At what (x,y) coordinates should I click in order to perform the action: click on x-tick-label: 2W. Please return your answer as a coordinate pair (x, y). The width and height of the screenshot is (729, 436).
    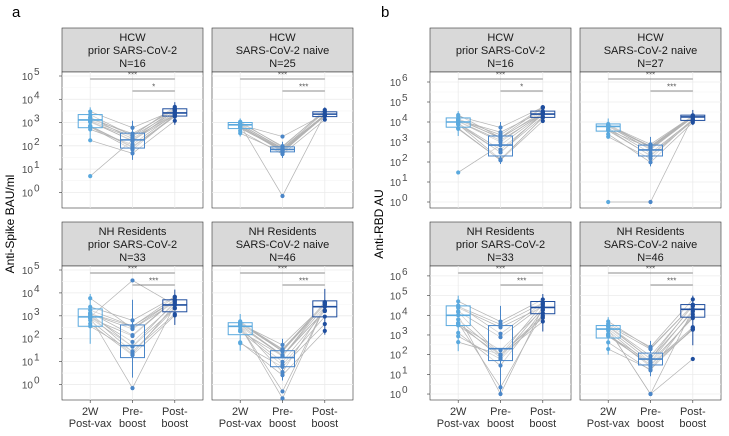
    Looking at the image, I should click on (608, 412).